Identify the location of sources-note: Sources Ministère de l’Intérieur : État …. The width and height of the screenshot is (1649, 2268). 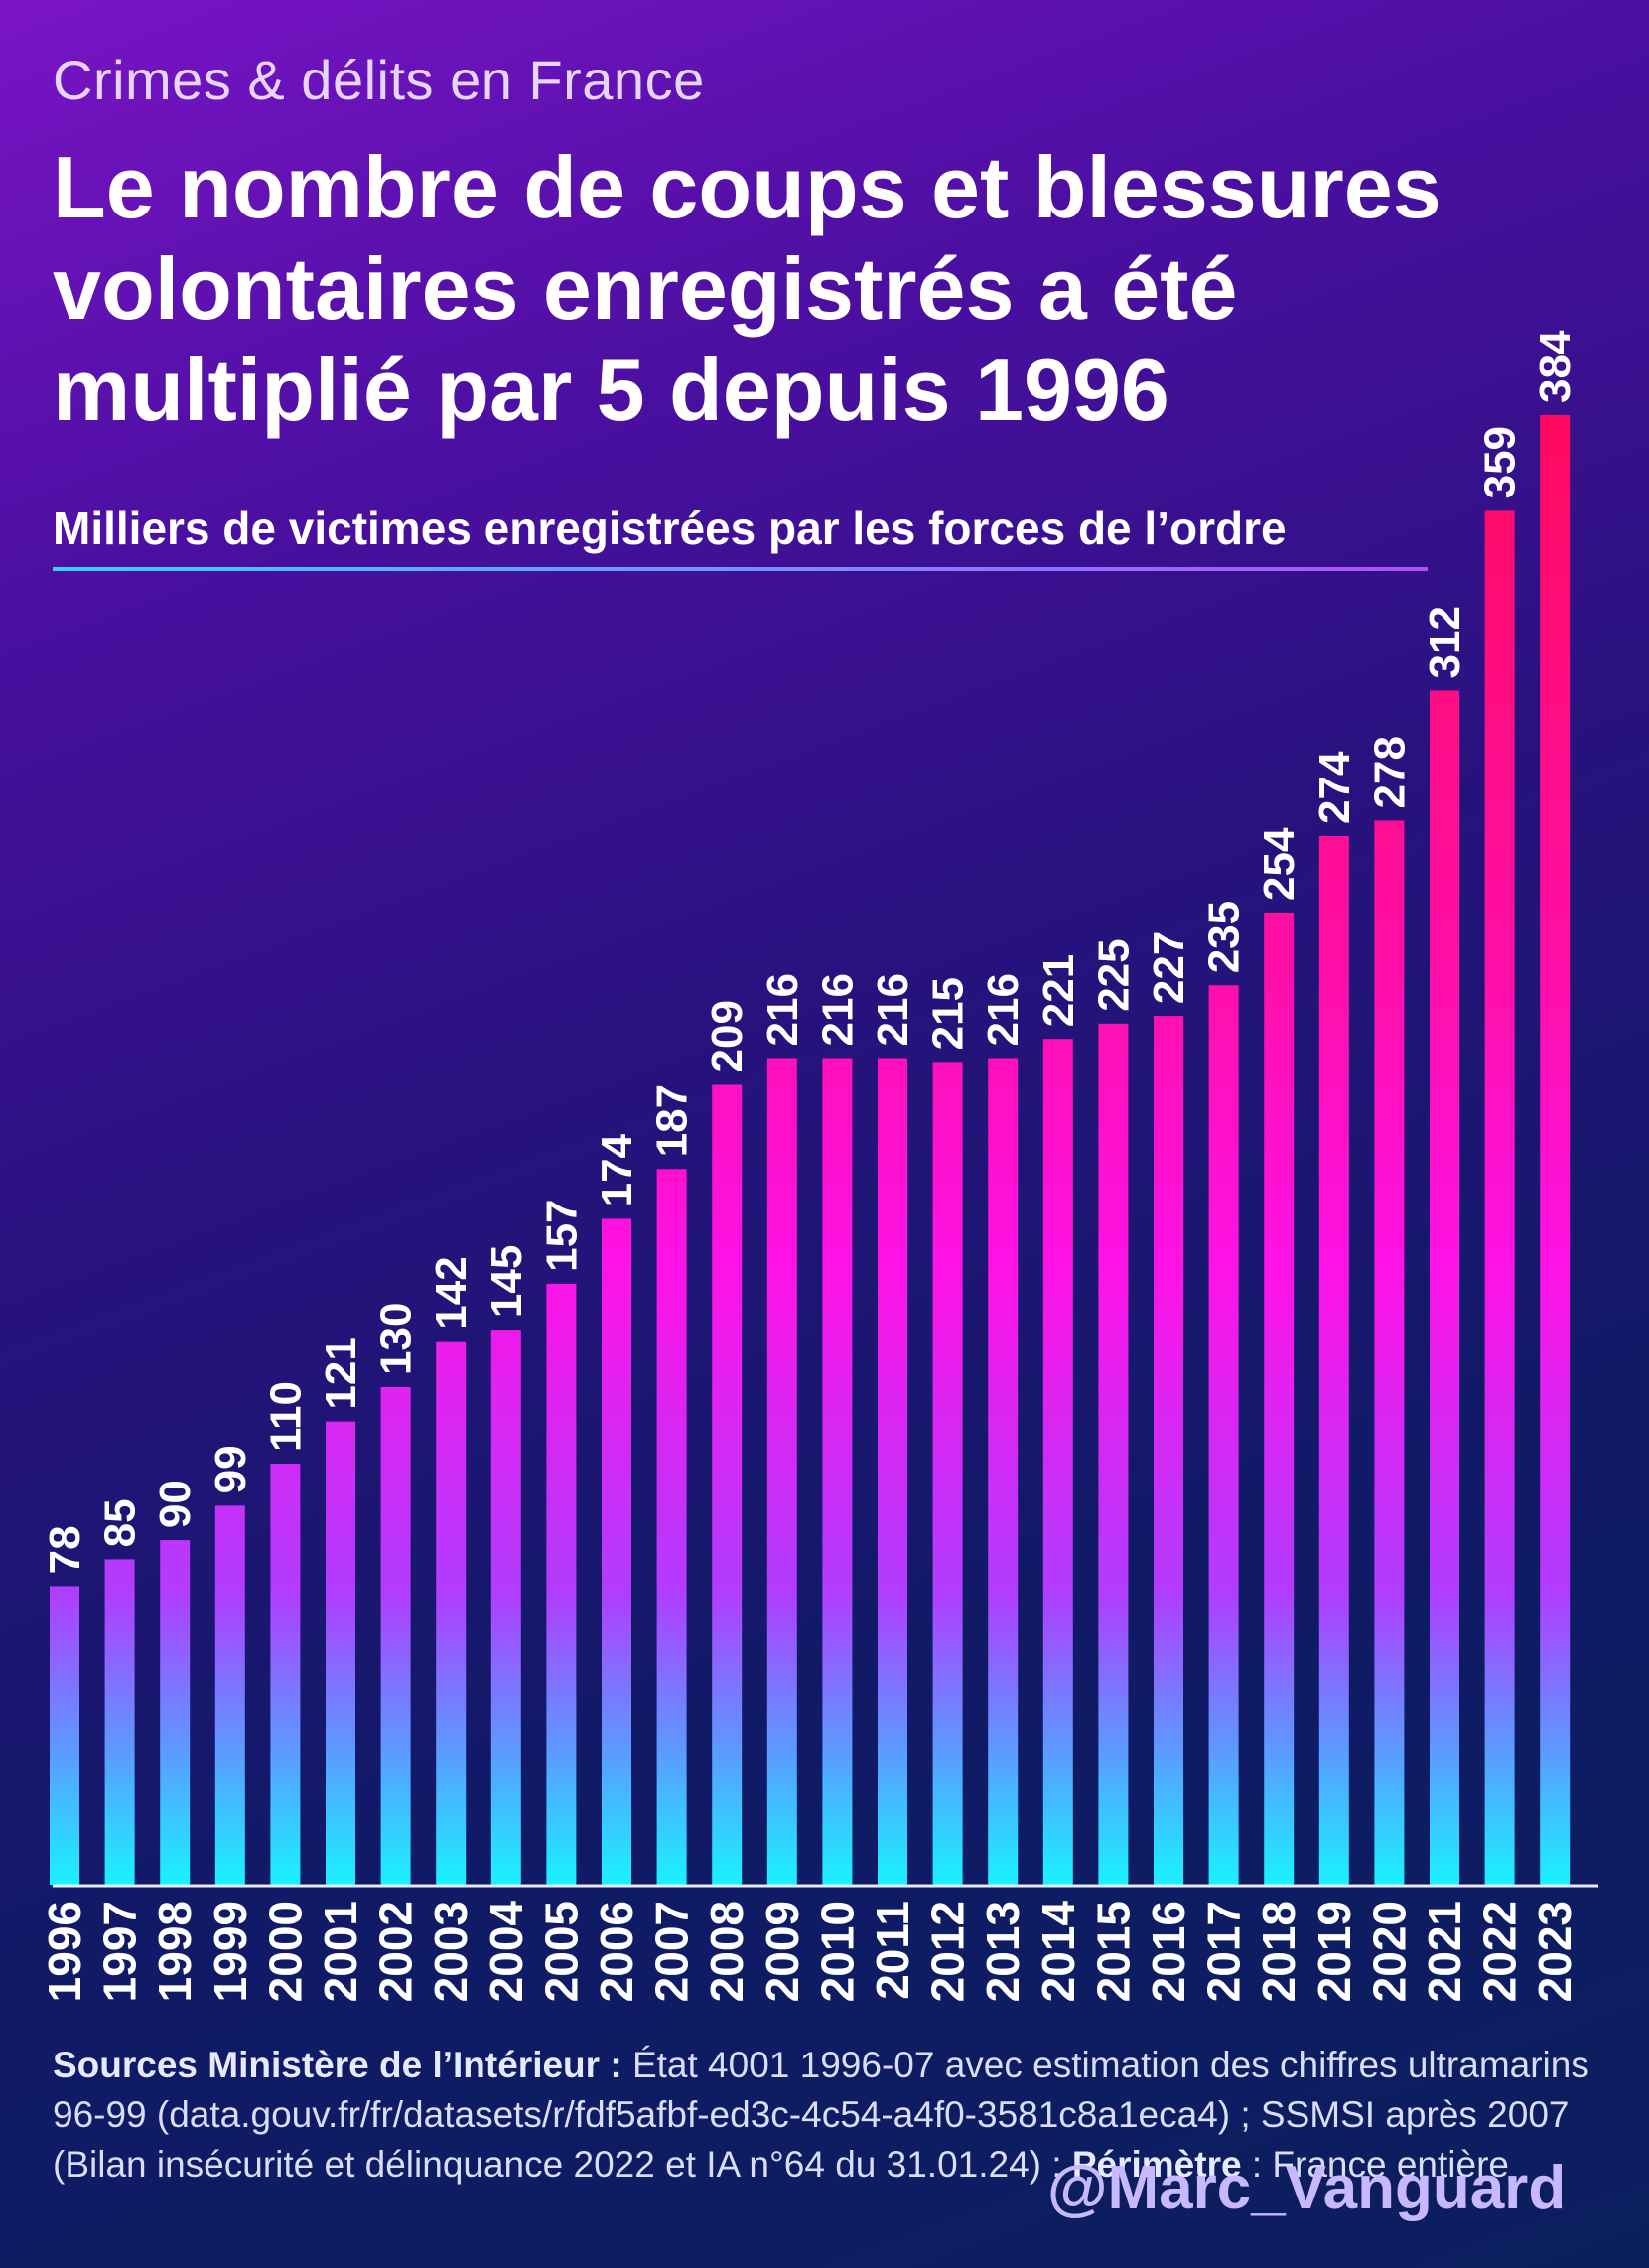
(827, 2115).